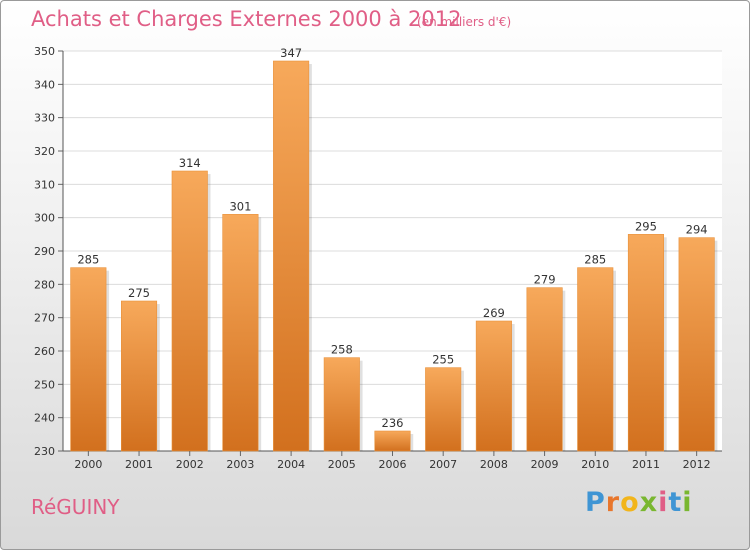 The width and height of the screenshot is (750, 550). What do you see at coordinates (393, 464) in the screenshot?
I see `x-tick-label: 2006` at bounding box center [393, 464].